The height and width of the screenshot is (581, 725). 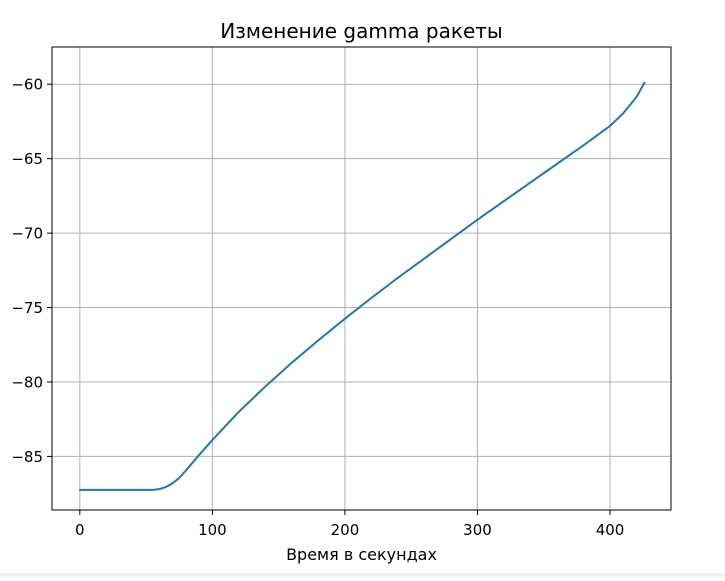 I want to click on y-tick-label: −75, so click(x=27, y=308).